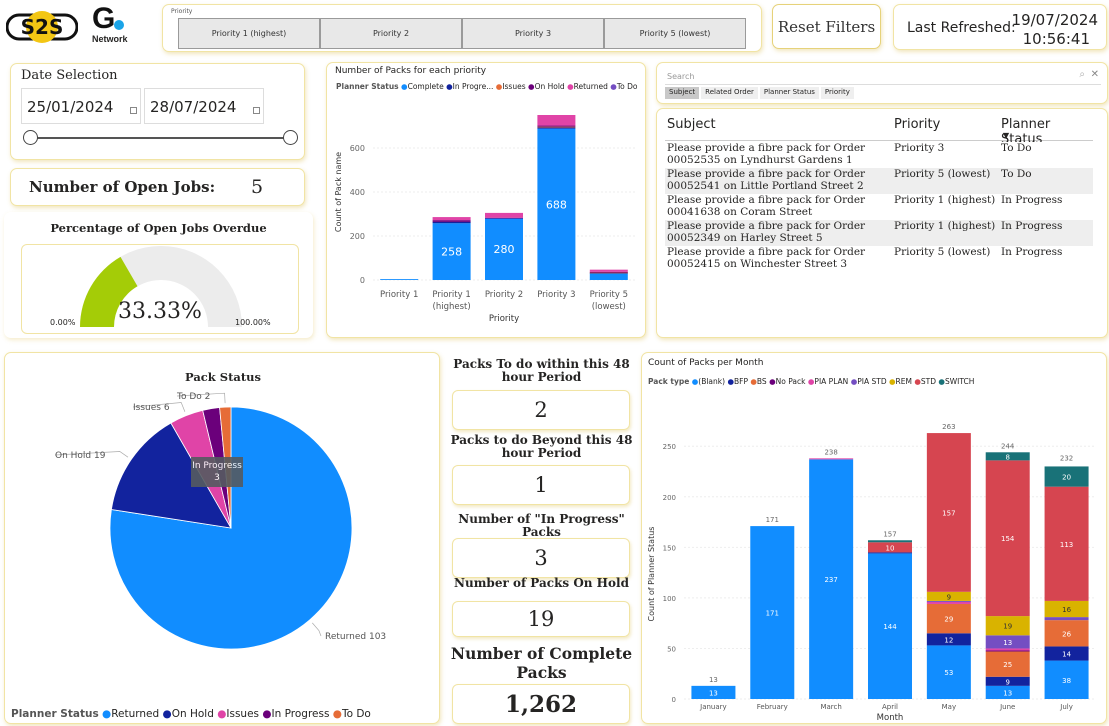 This screenshot has height=726, width=1109. What do you see at coordinates (193, 107) in the screenshot?
I see `end-date-value: 28/07/2024` at bounding box center [193, 107].